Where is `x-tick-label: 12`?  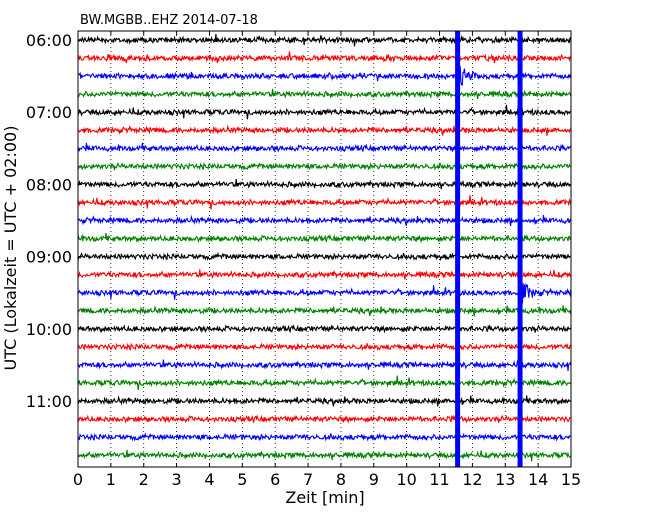
x-tick-label: 12 is located at coordinates (472, 479).